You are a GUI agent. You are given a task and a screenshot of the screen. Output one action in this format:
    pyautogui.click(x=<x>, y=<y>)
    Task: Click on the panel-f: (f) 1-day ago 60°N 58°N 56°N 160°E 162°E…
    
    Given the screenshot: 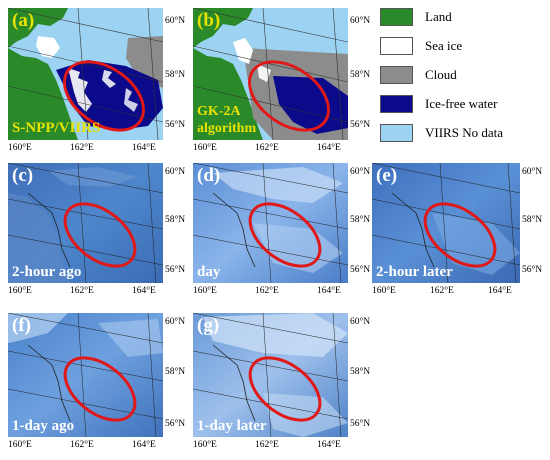 What is the action you would take?
    pyautogui.click(x=97, y=385)
    